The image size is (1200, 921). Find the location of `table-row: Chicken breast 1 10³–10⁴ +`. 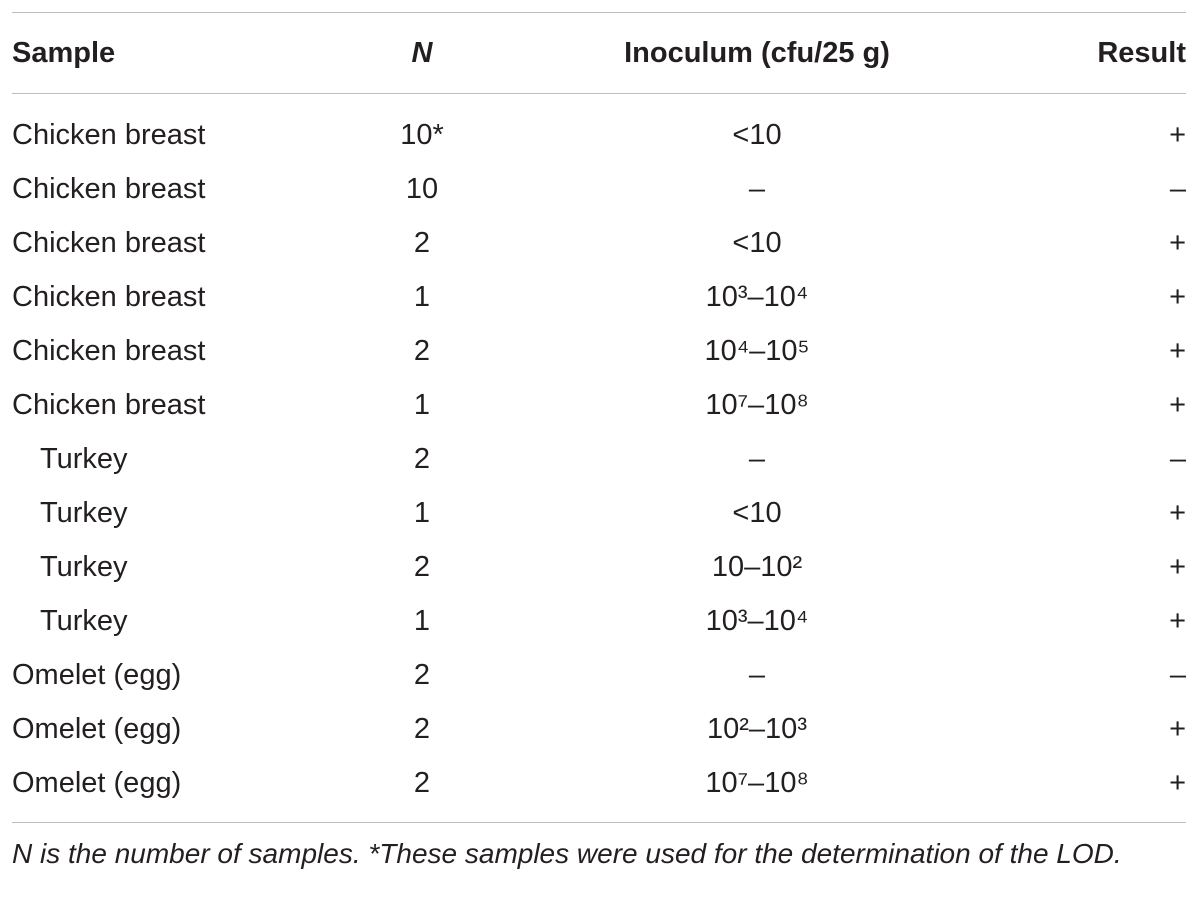

table-row: Chicken breast 1 10³–10⁴ + is located at coordinates (606, 297).